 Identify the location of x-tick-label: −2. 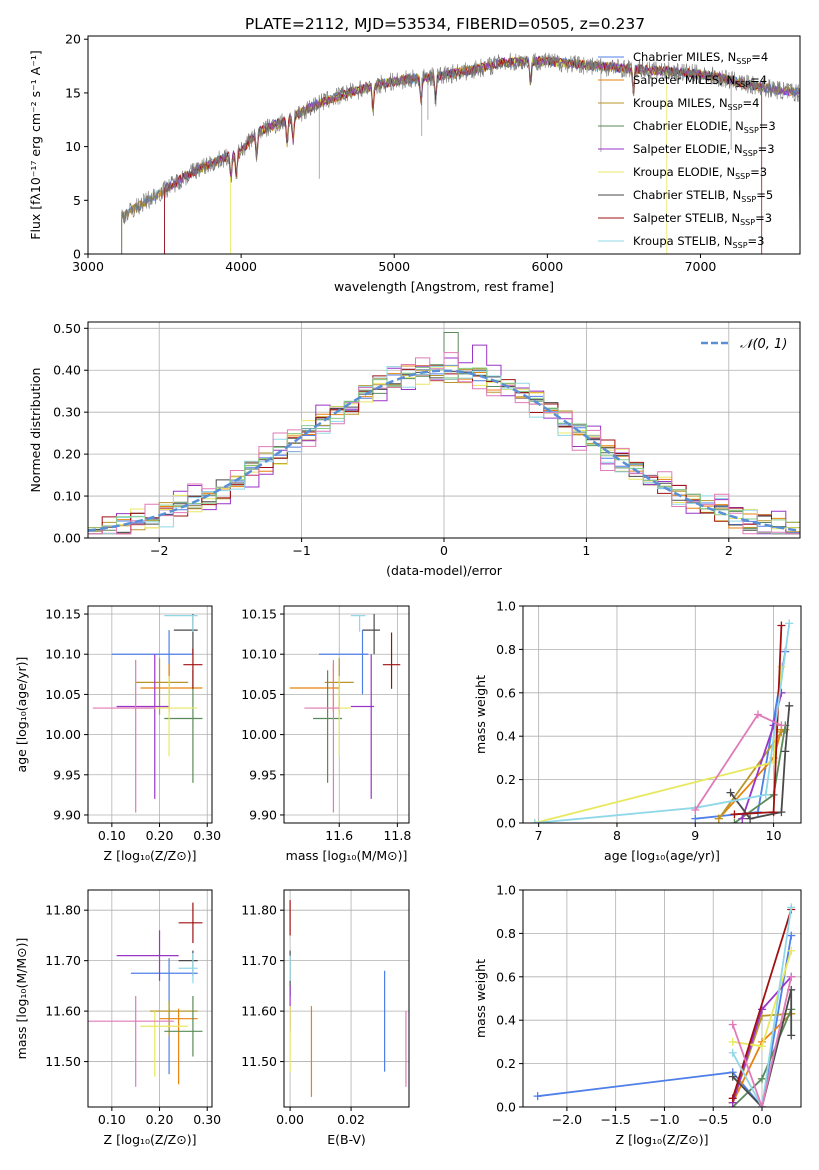
(159, 550).